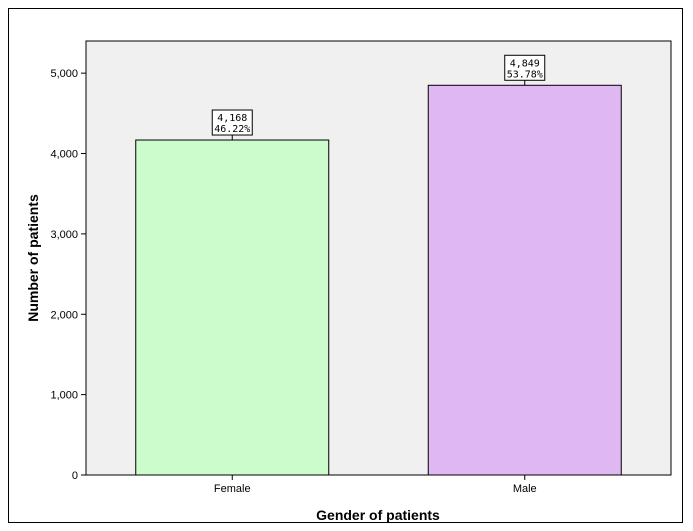 This screenshot has height=531, width=693. What do you see at coordinates (525, 489) in the screenshot?
I see `x-tick-label: Male` at bounding box center [525, 489].